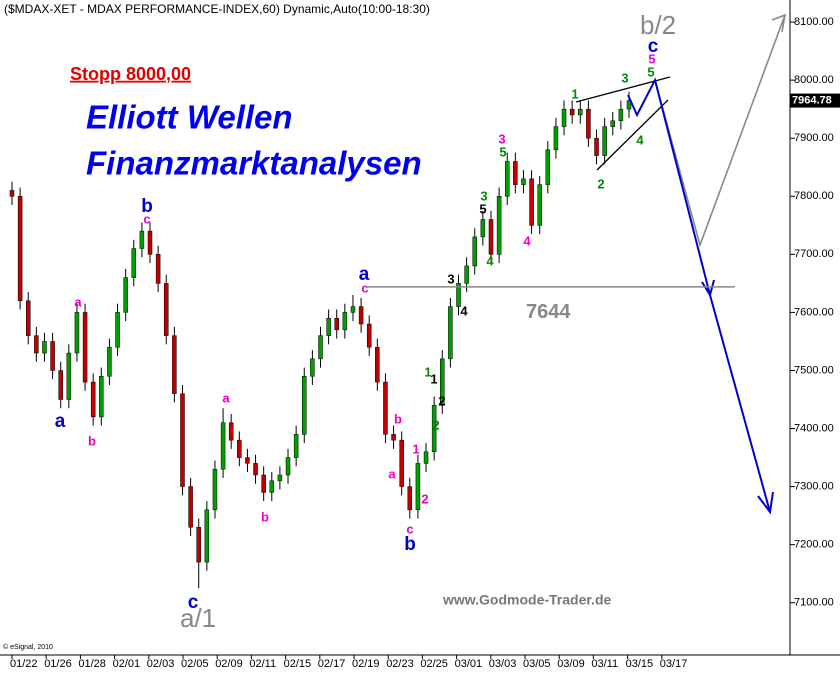 The image size is (840, 676). What do you see at coordinates (658, 25) in the screenshot?
I see `wave-label-large: b/2` at bounding box center [658, 25].